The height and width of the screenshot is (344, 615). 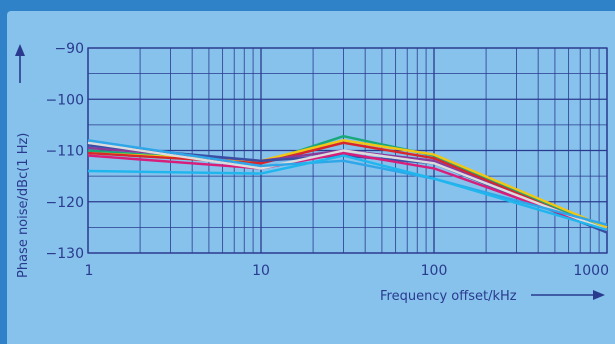 I want to click on y-tick-labels: −90 −100 −110 −120 −130, so click(x=65, y=151).